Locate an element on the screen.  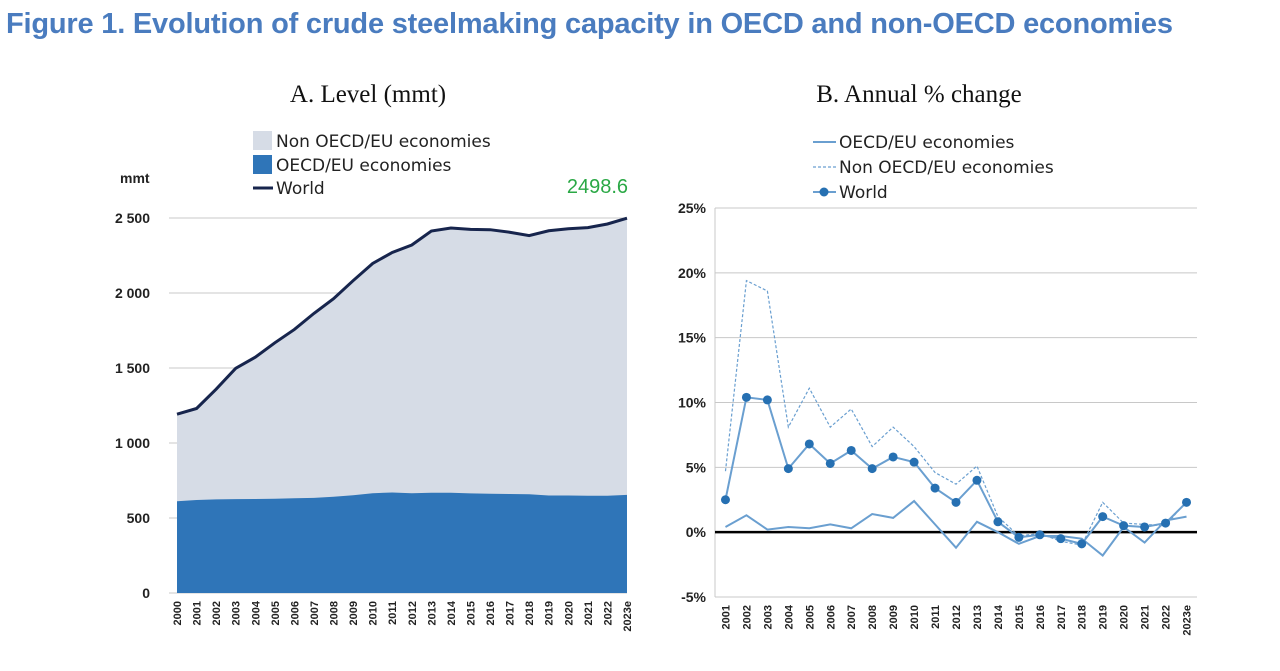
chart-b-ytick-label: -5% is located at coordinates (693, 597).